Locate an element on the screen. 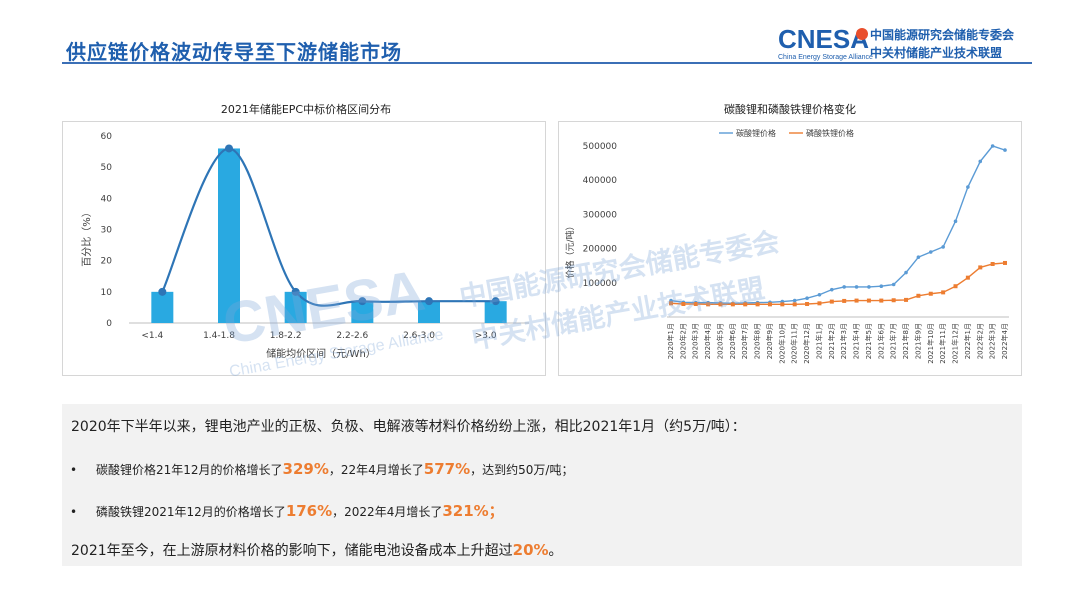 Image resolution: width=1080 pixels, height=607 pixels. header-divider is located at coordinates (547, 63).